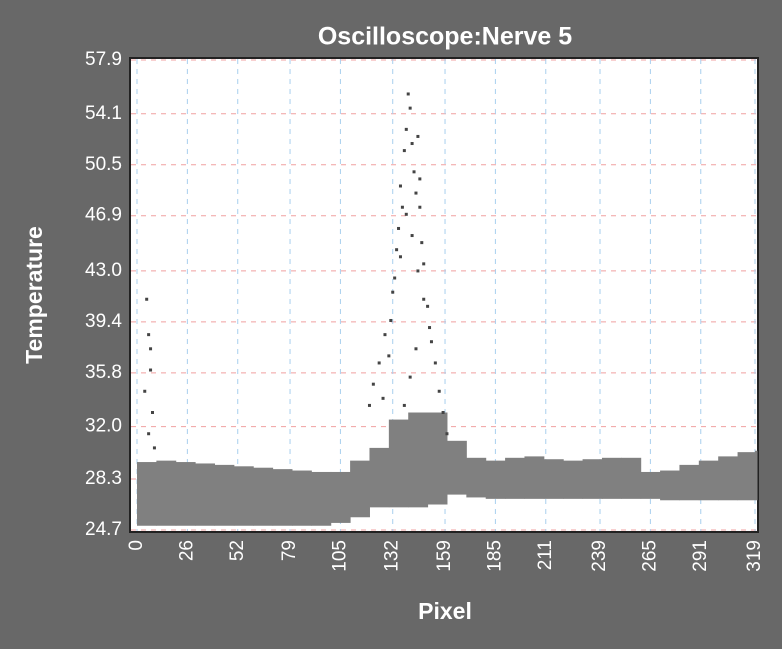  Describe the element at coordinates (599, 556) in the screenshot. I see `x-tick-label: 239` at that location.